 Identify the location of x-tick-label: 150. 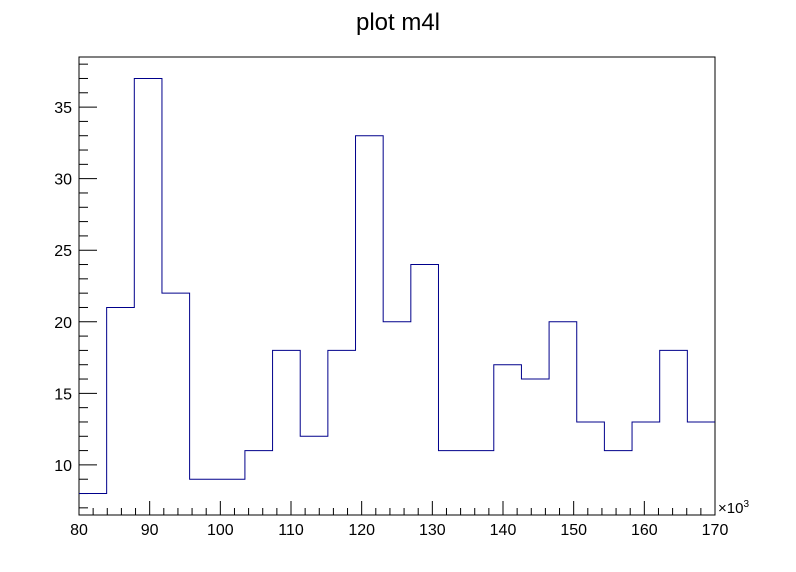
(573, 530).